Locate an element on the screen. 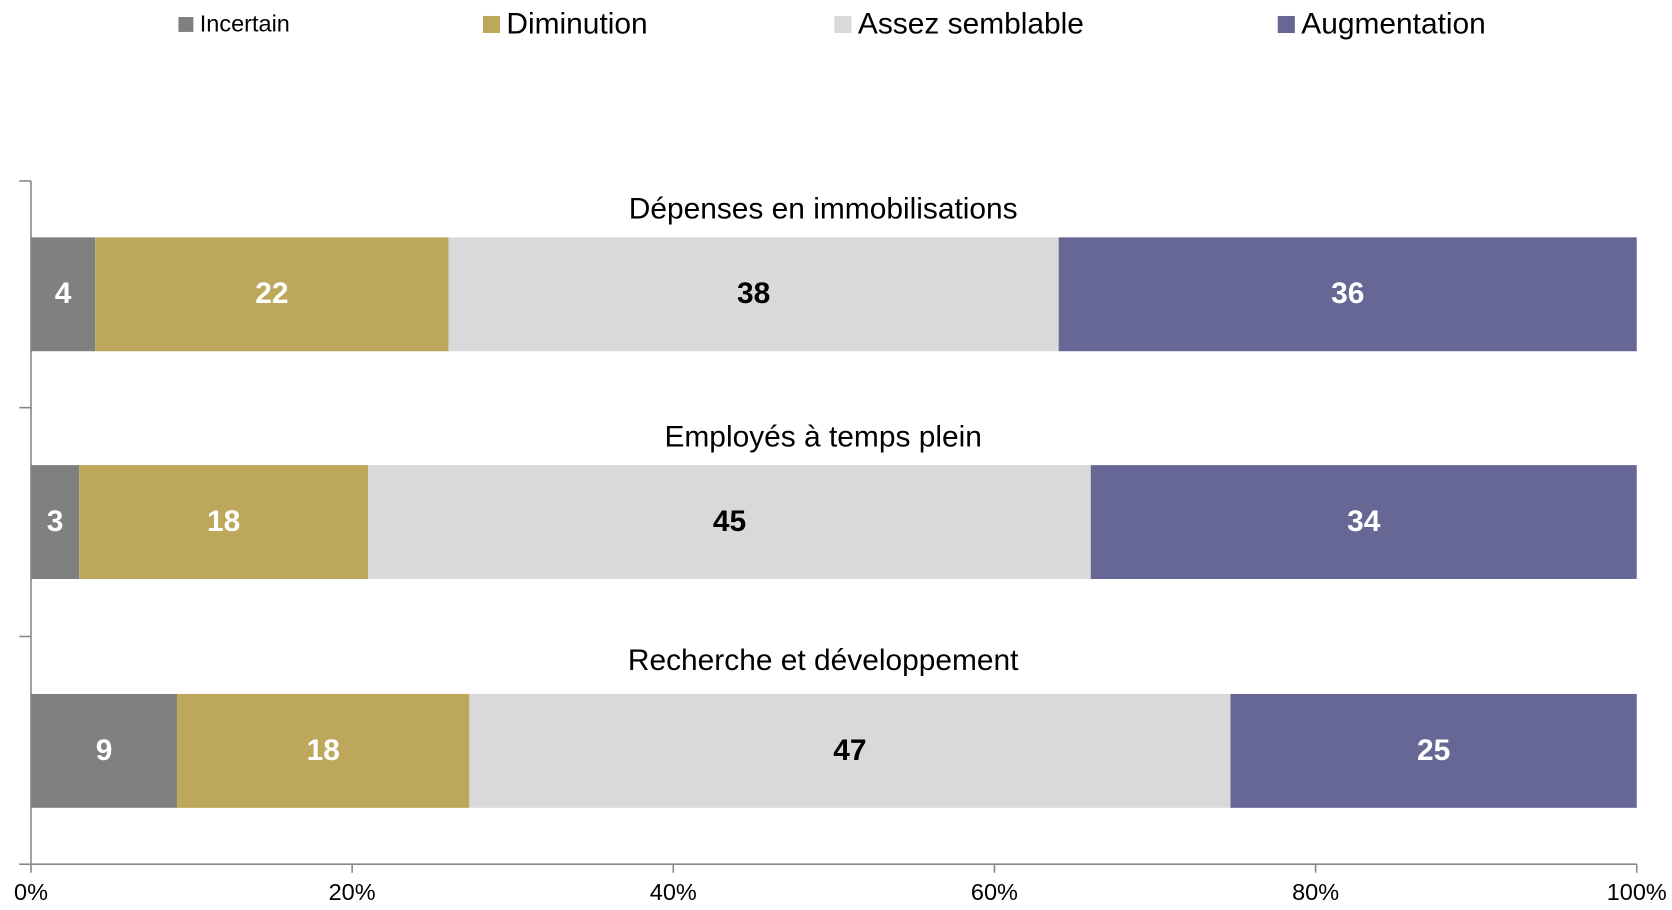 This screenshot has height=910, width=1672. data-label: 22 is located at coordinates (271, 293).